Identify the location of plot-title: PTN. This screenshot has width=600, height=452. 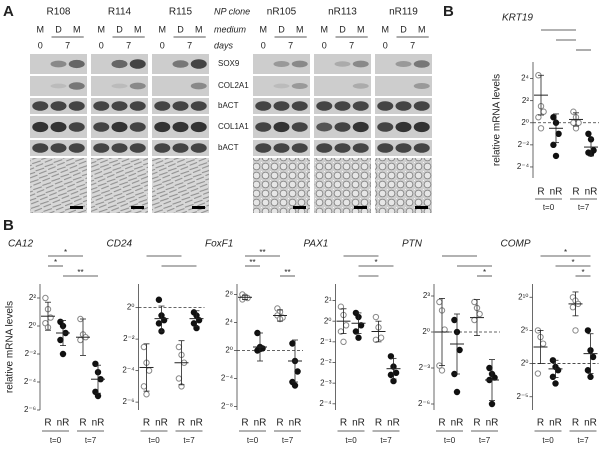
(412, 244).